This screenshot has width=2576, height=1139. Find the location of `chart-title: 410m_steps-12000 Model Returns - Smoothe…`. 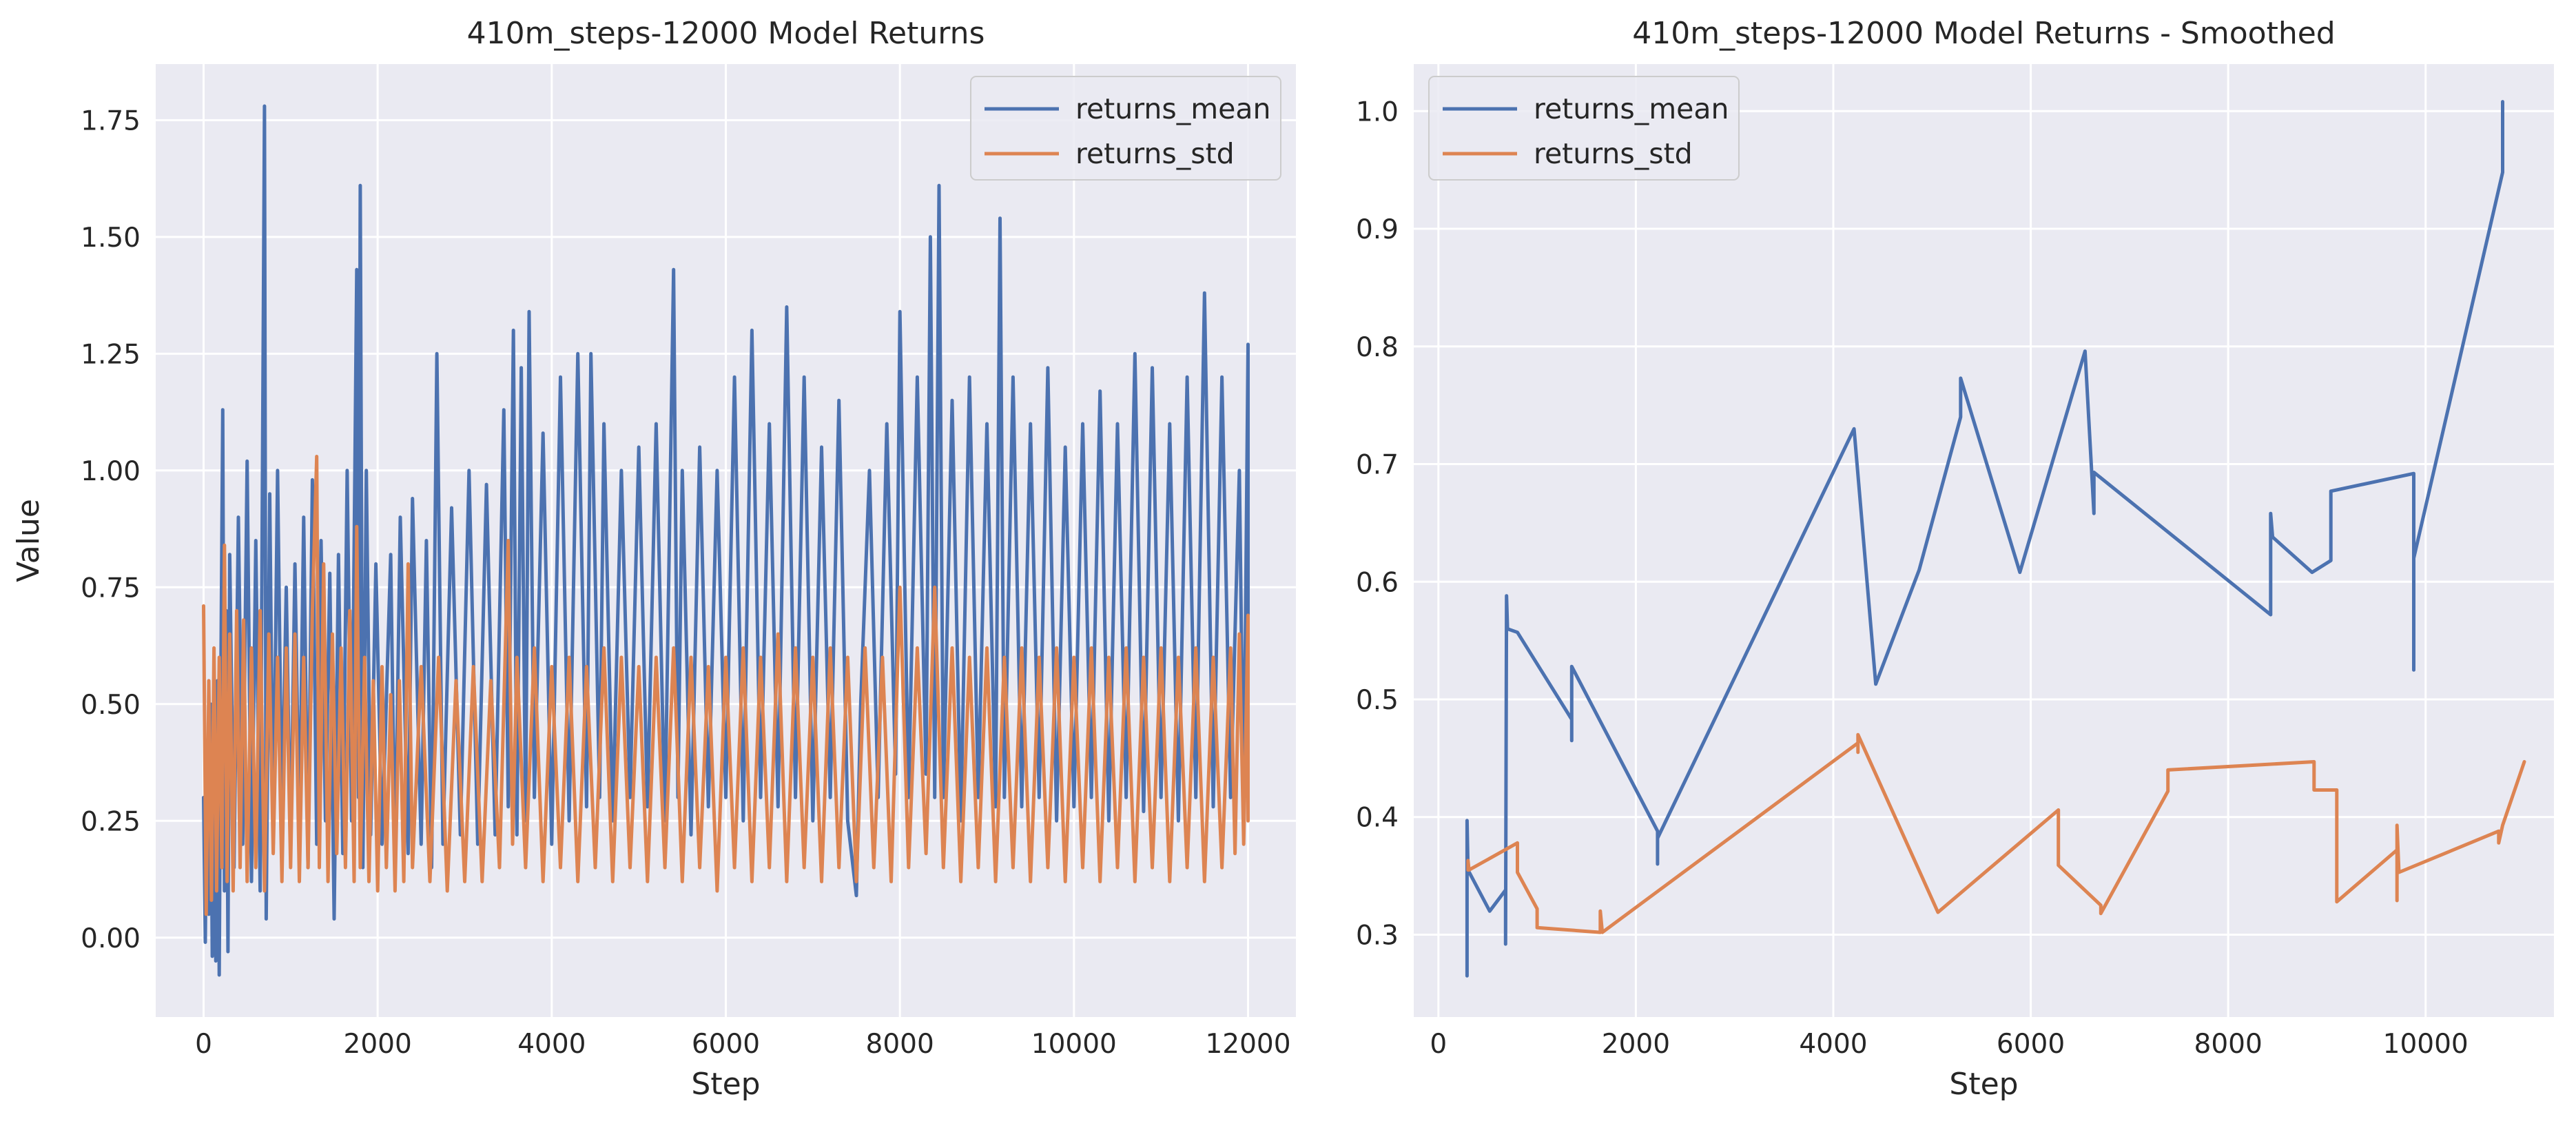

chart-title: 410m_steps-12000 Model Returns - Smoothe… is located at coordinates (1983, 33).